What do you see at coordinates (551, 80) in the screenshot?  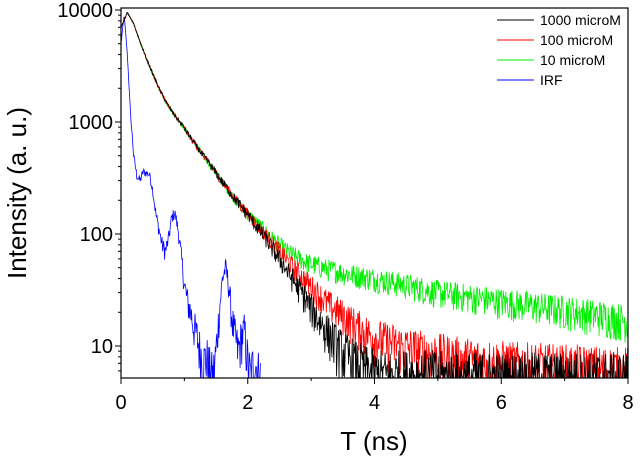 I see `legend-label: IRF` at bounding box center [551, 80].